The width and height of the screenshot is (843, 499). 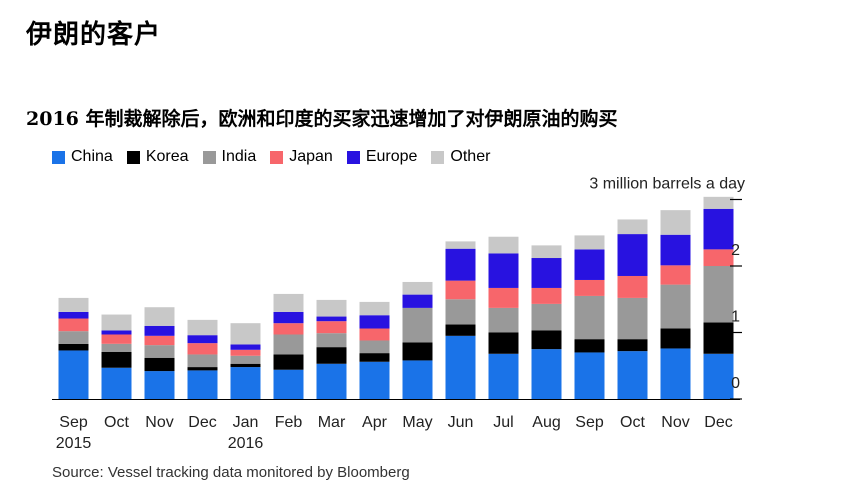 I want to click on x-tick-label-8: May, so click(x=417, y=422).